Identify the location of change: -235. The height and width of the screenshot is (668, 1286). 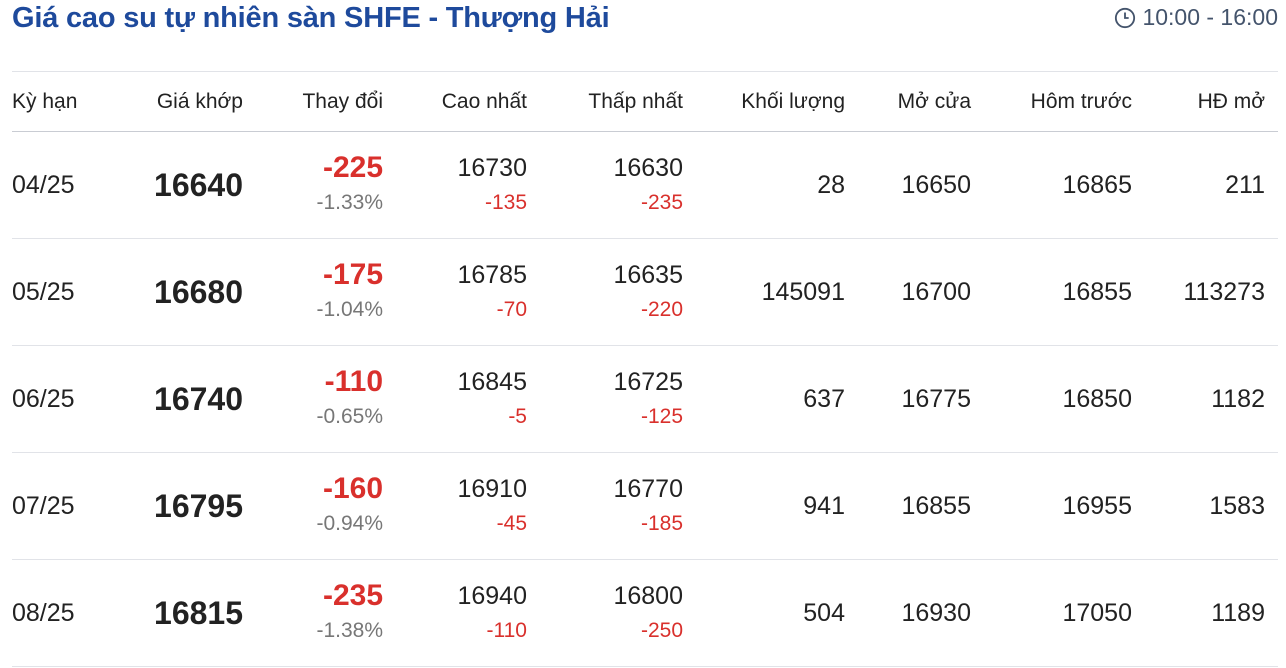
(352, 595).